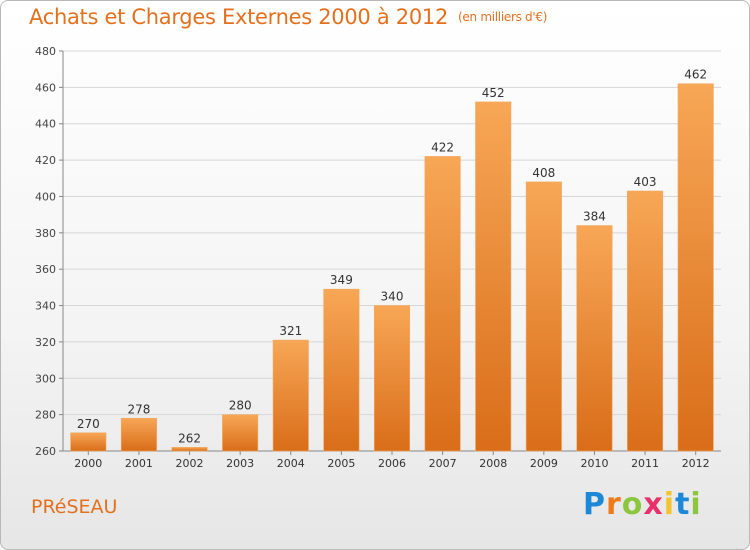  What do you see at coordinates (45, 415) in the screenshot?
I see `y-tick-label: 280` at bounding box center [45, 415].